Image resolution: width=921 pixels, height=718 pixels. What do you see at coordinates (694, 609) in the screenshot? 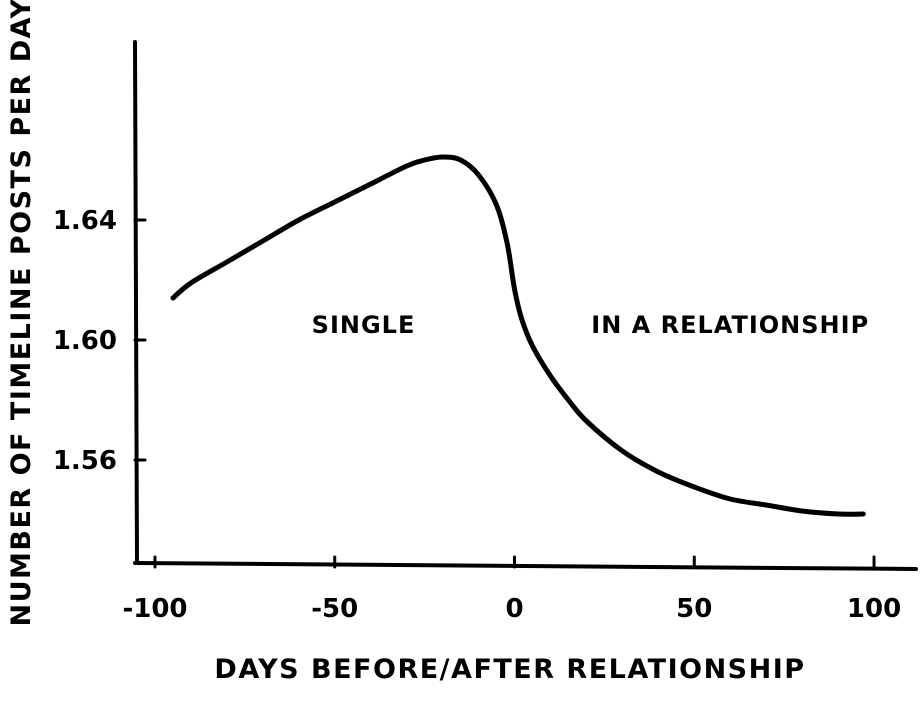
I see `x-tick-label: 50` at bounding box center [694, 609].